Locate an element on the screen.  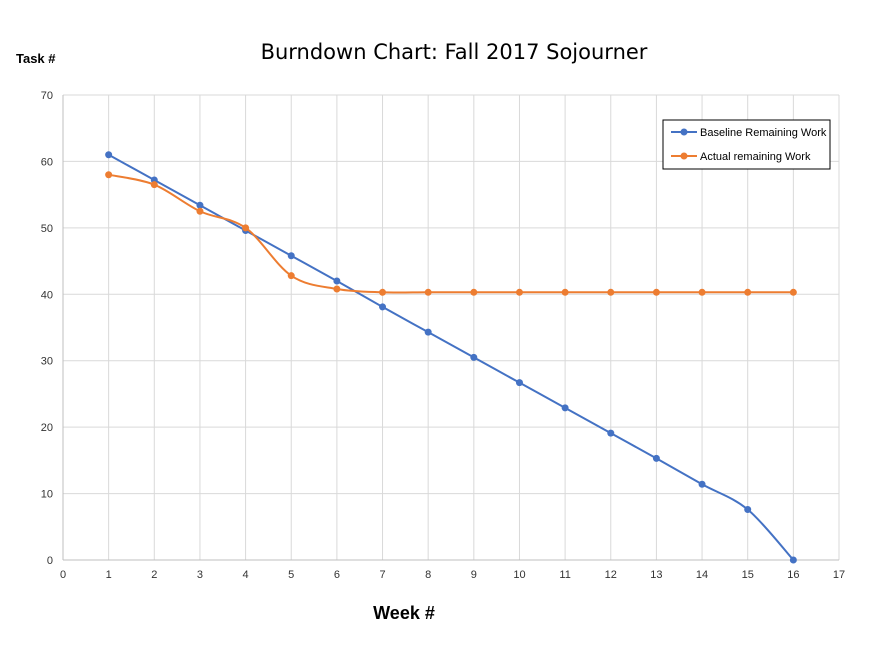
x-tick-label-3: 3 is located at coordinates (200, 575).